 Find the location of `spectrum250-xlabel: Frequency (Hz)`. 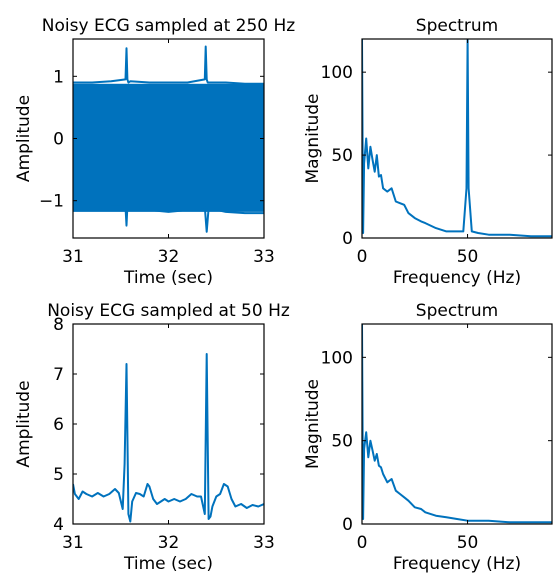

spectrum250-xlabel: Frequency (Hz) is located at coordinates (457, 278).